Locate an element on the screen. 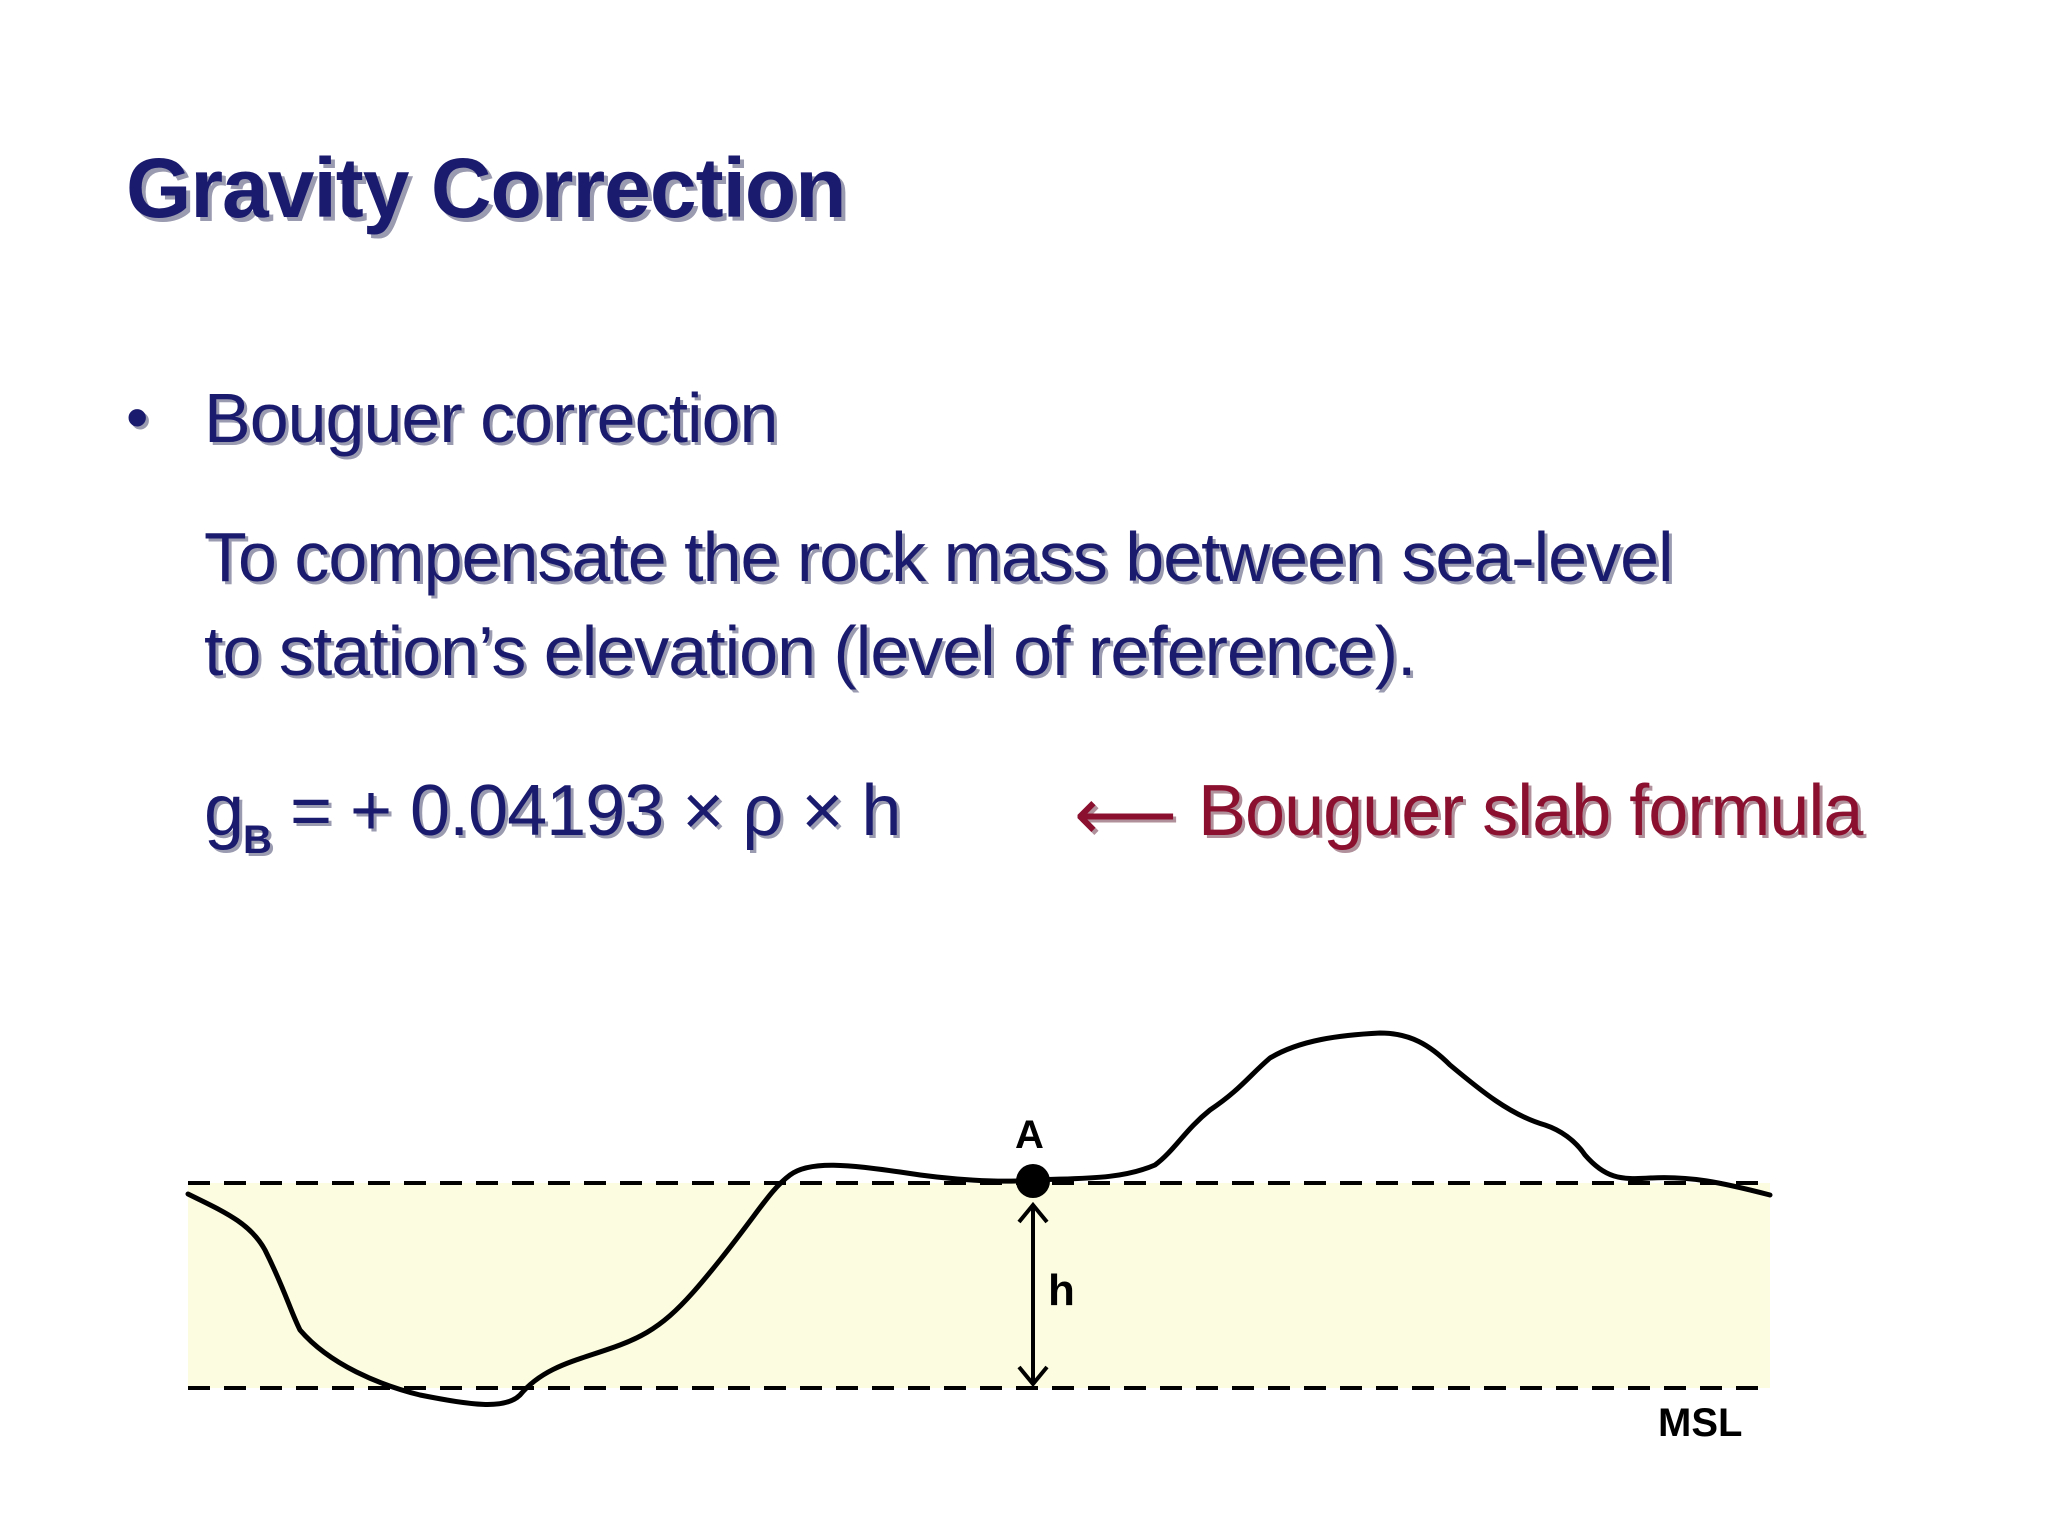  msl-label: MSL is located at coordinates (1700, 1423).